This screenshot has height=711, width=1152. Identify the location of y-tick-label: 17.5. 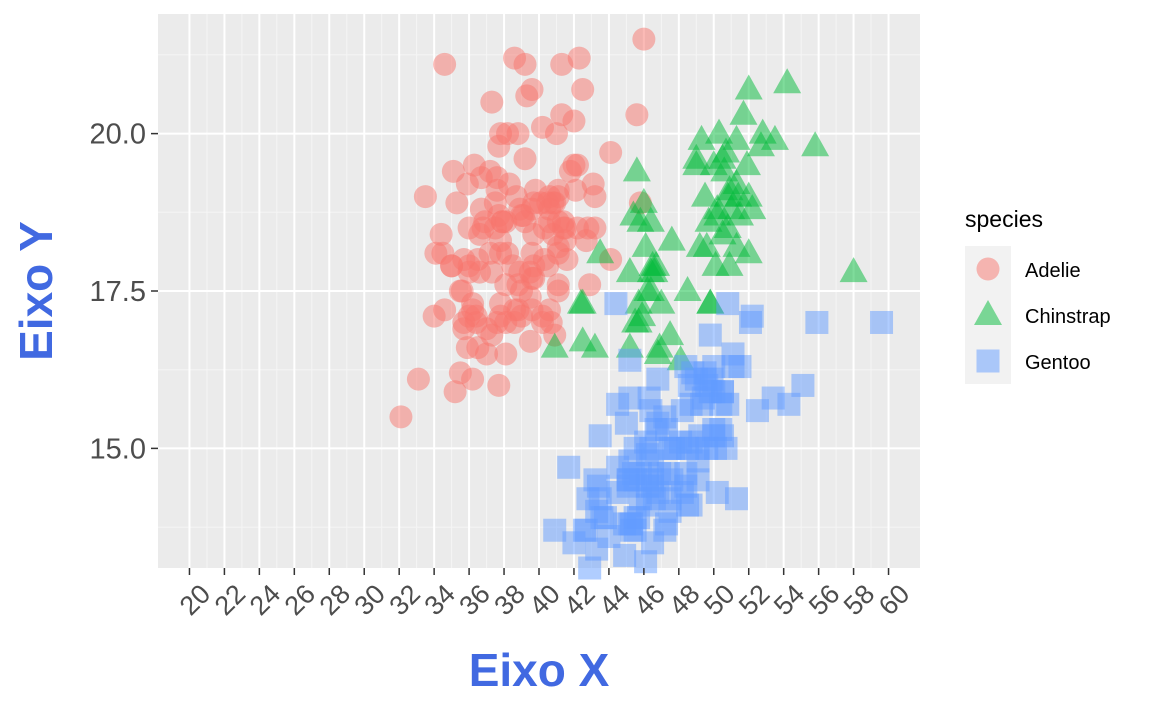
(118, 292).